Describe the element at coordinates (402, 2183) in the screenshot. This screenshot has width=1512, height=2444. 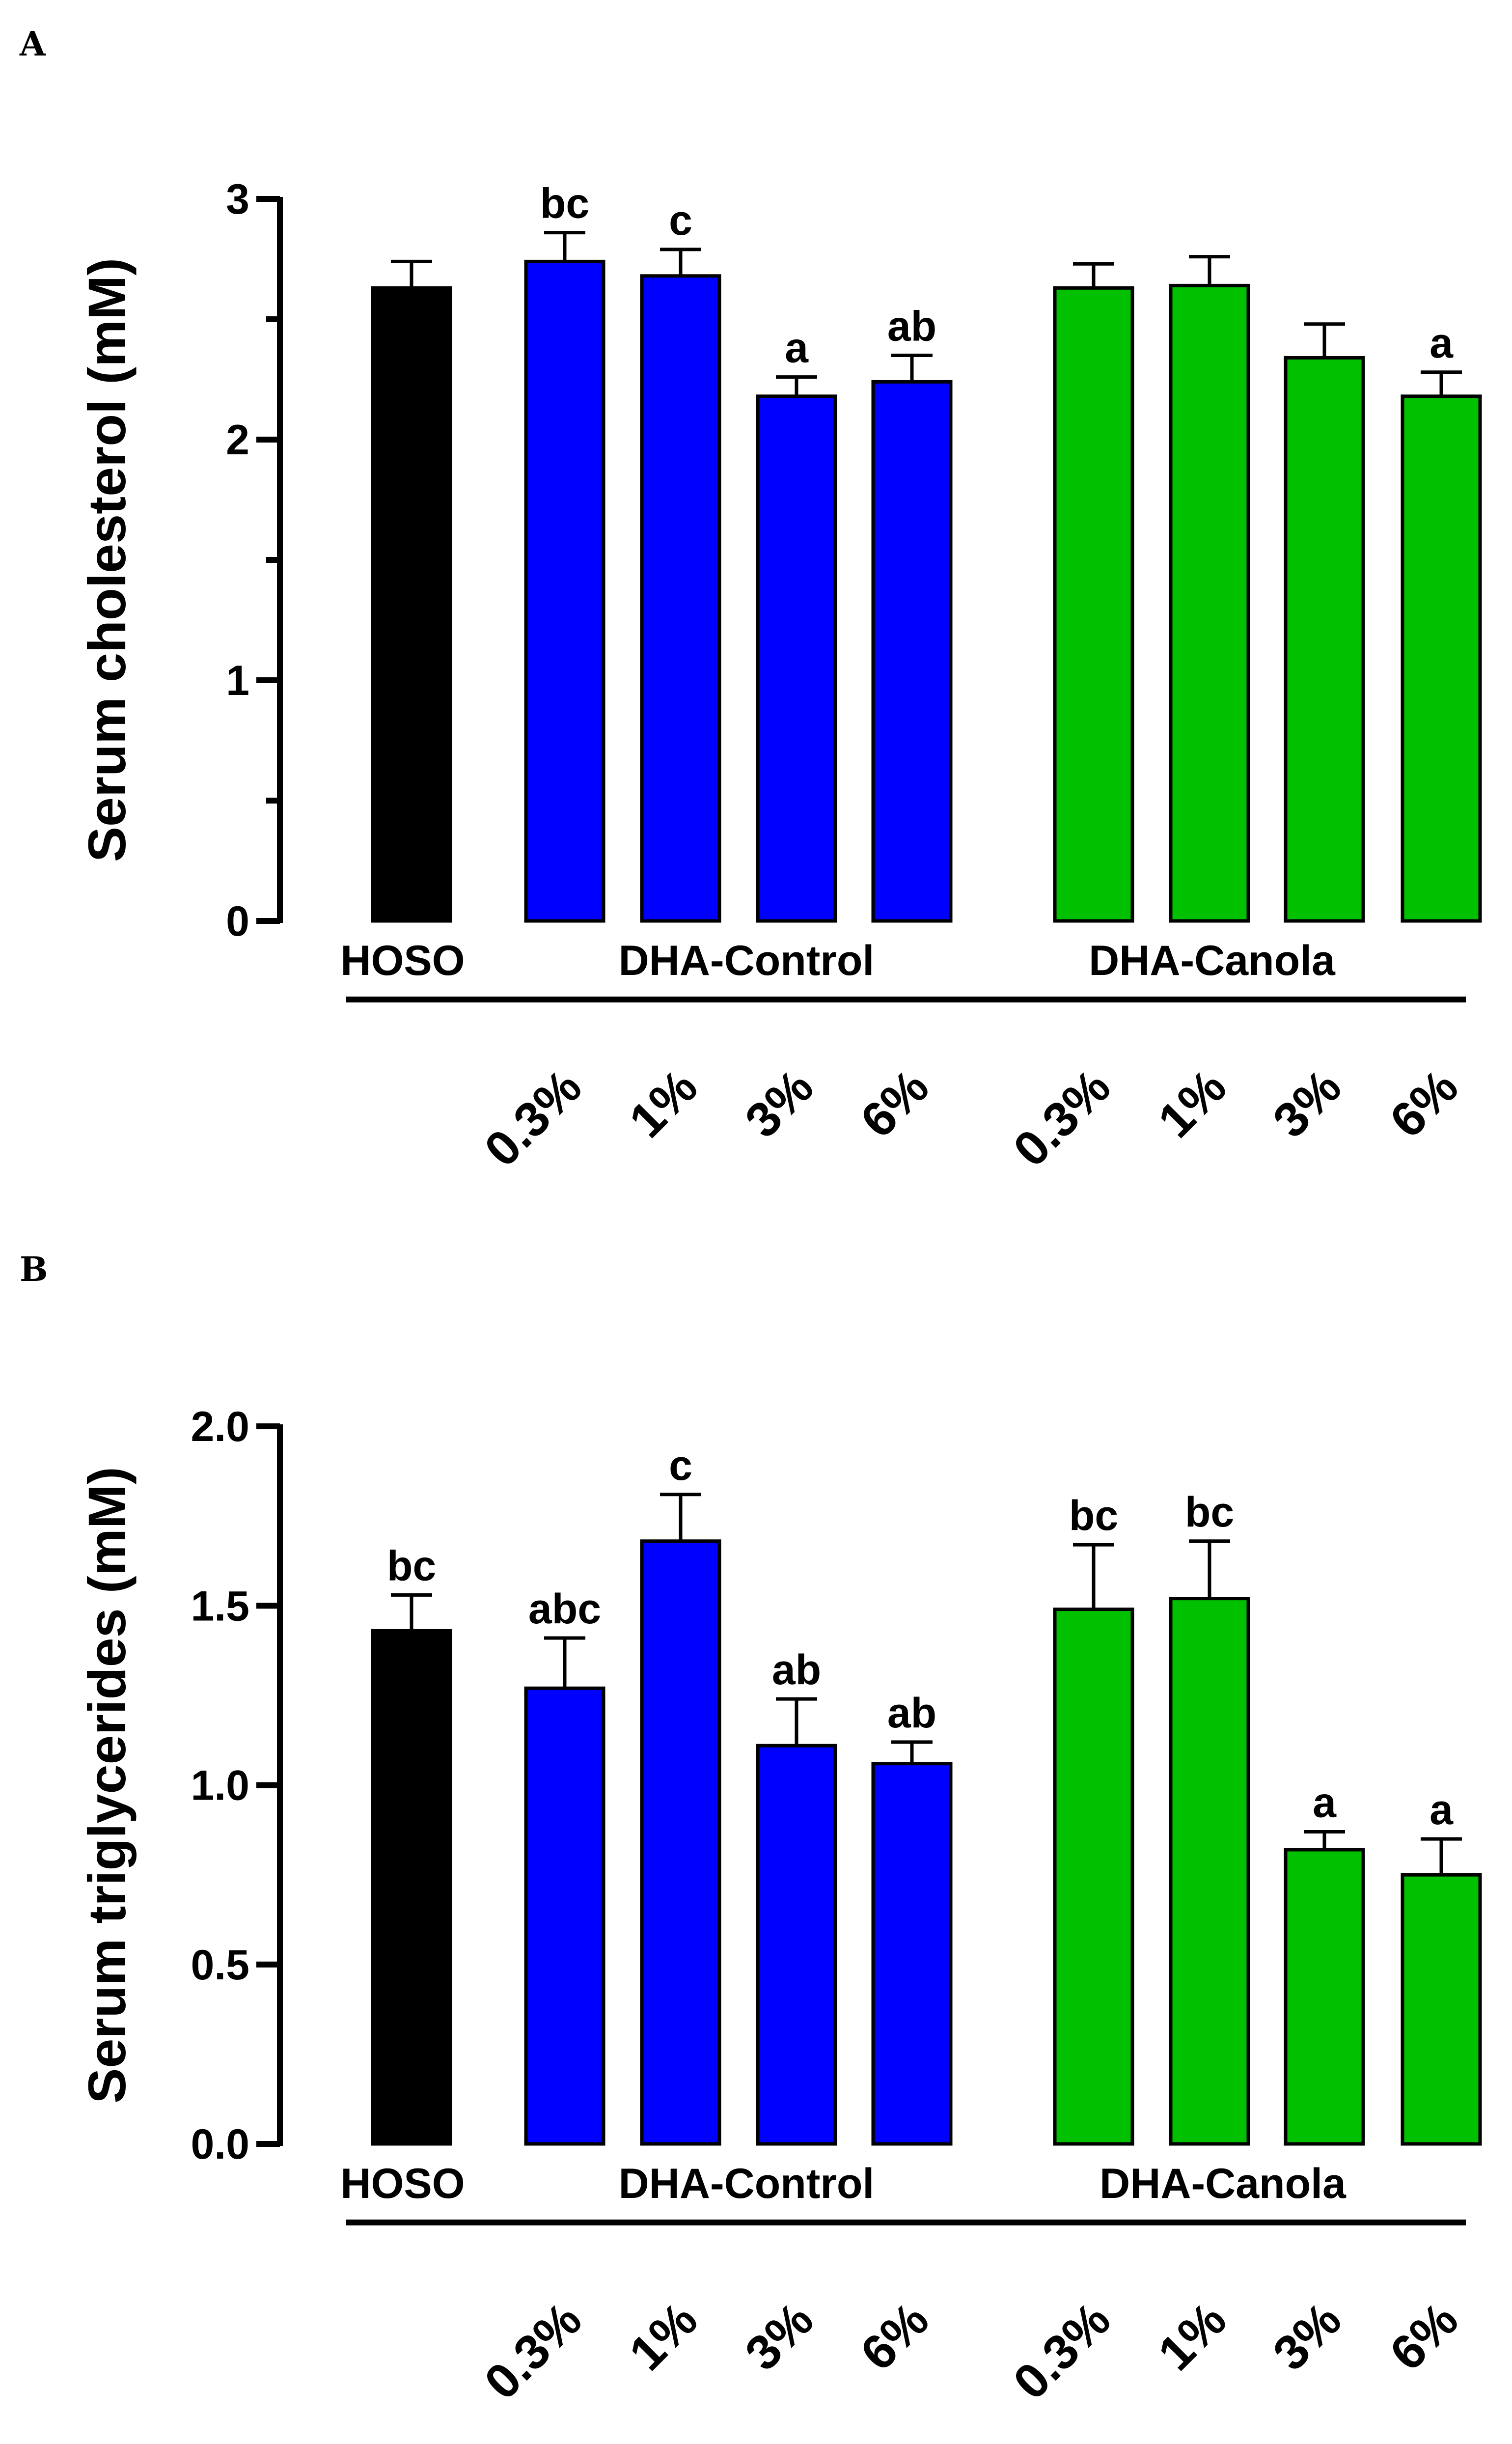
I see `p2-group-label: HOSO` at that location.